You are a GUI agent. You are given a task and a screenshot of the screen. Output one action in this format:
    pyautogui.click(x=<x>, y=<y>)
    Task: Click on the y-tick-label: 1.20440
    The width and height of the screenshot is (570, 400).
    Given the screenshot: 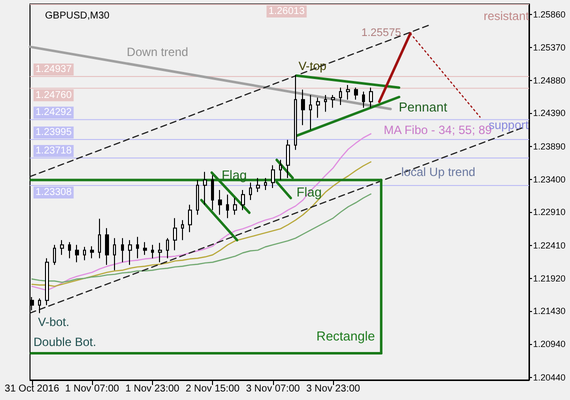 What is the action you would take?
    pyautogui.click(x=549, y=377)
    